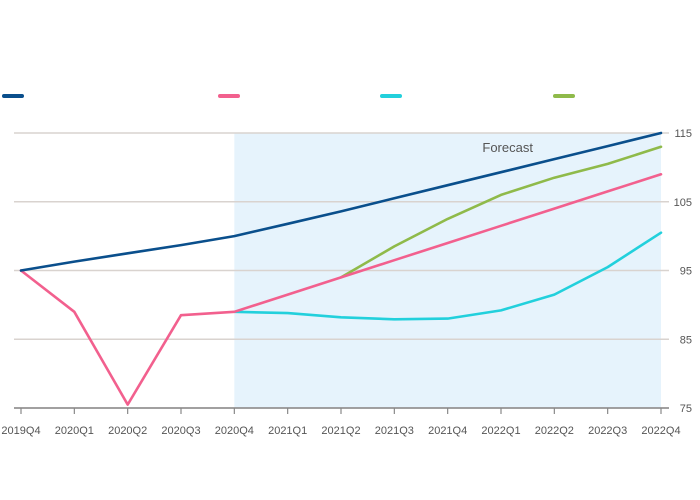  Describe the element at coordinates (686, 272) in the screenshot. I see `y-tick-label: 95` at that location.